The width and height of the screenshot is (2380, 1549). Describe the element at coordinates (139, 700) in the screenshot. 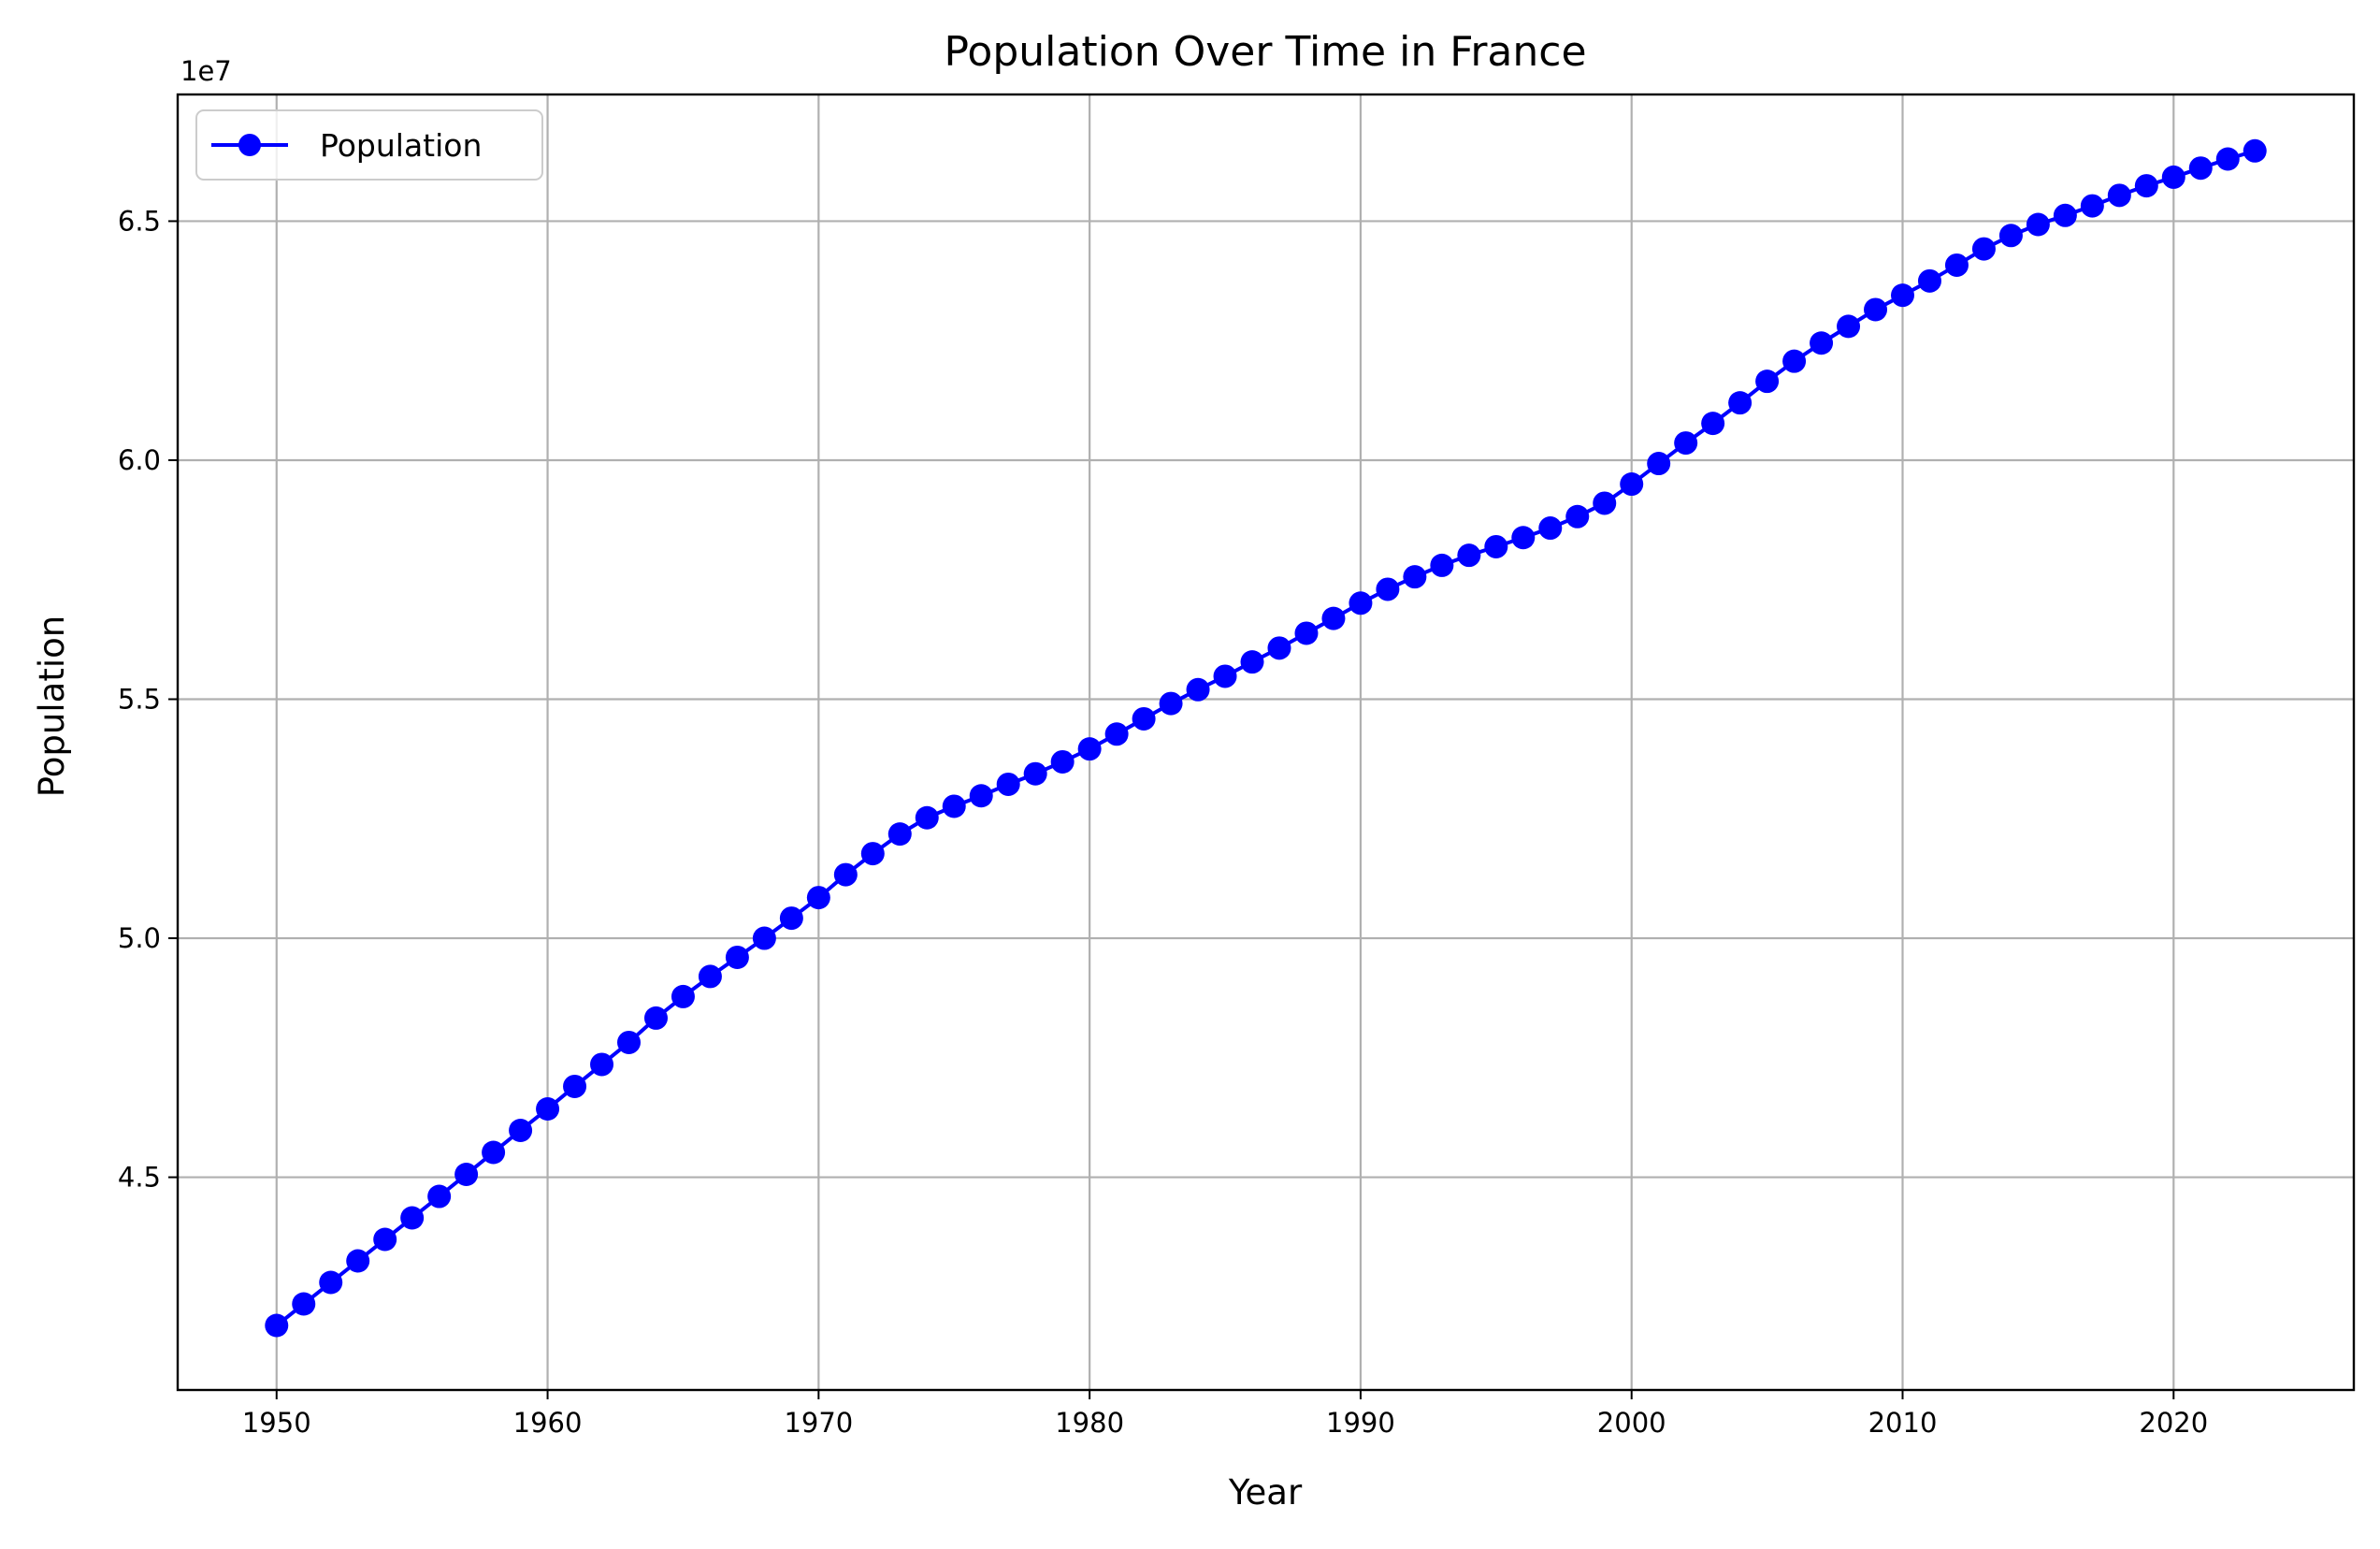

I see `y-tick-label: 5.5` at that location.